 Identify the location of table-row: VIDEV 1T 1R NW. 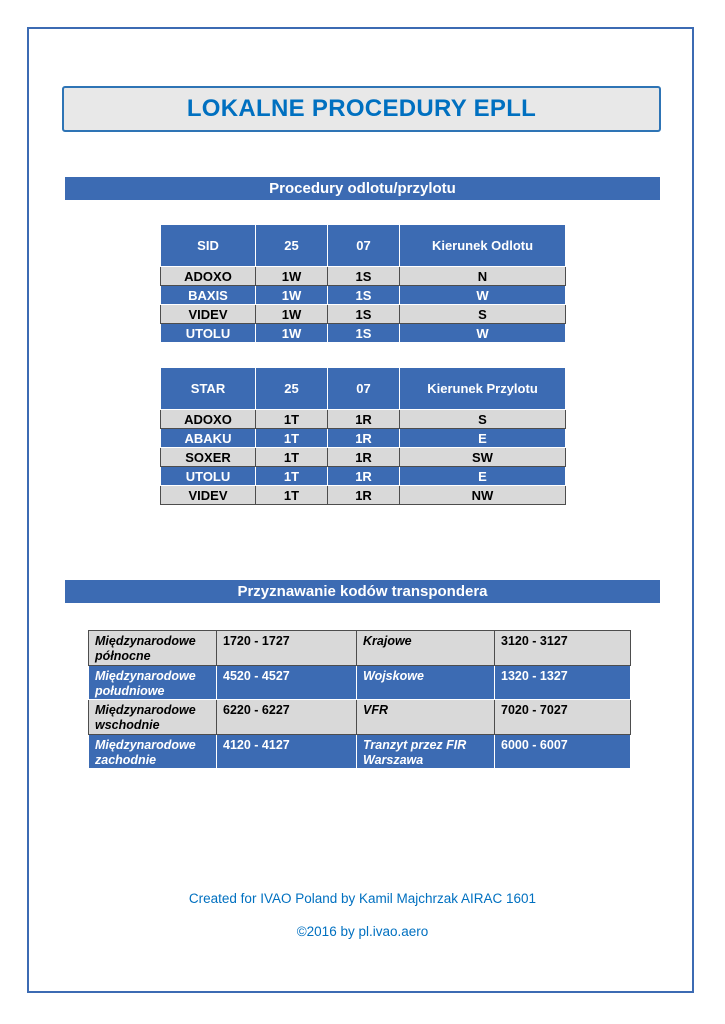
(363, 495).